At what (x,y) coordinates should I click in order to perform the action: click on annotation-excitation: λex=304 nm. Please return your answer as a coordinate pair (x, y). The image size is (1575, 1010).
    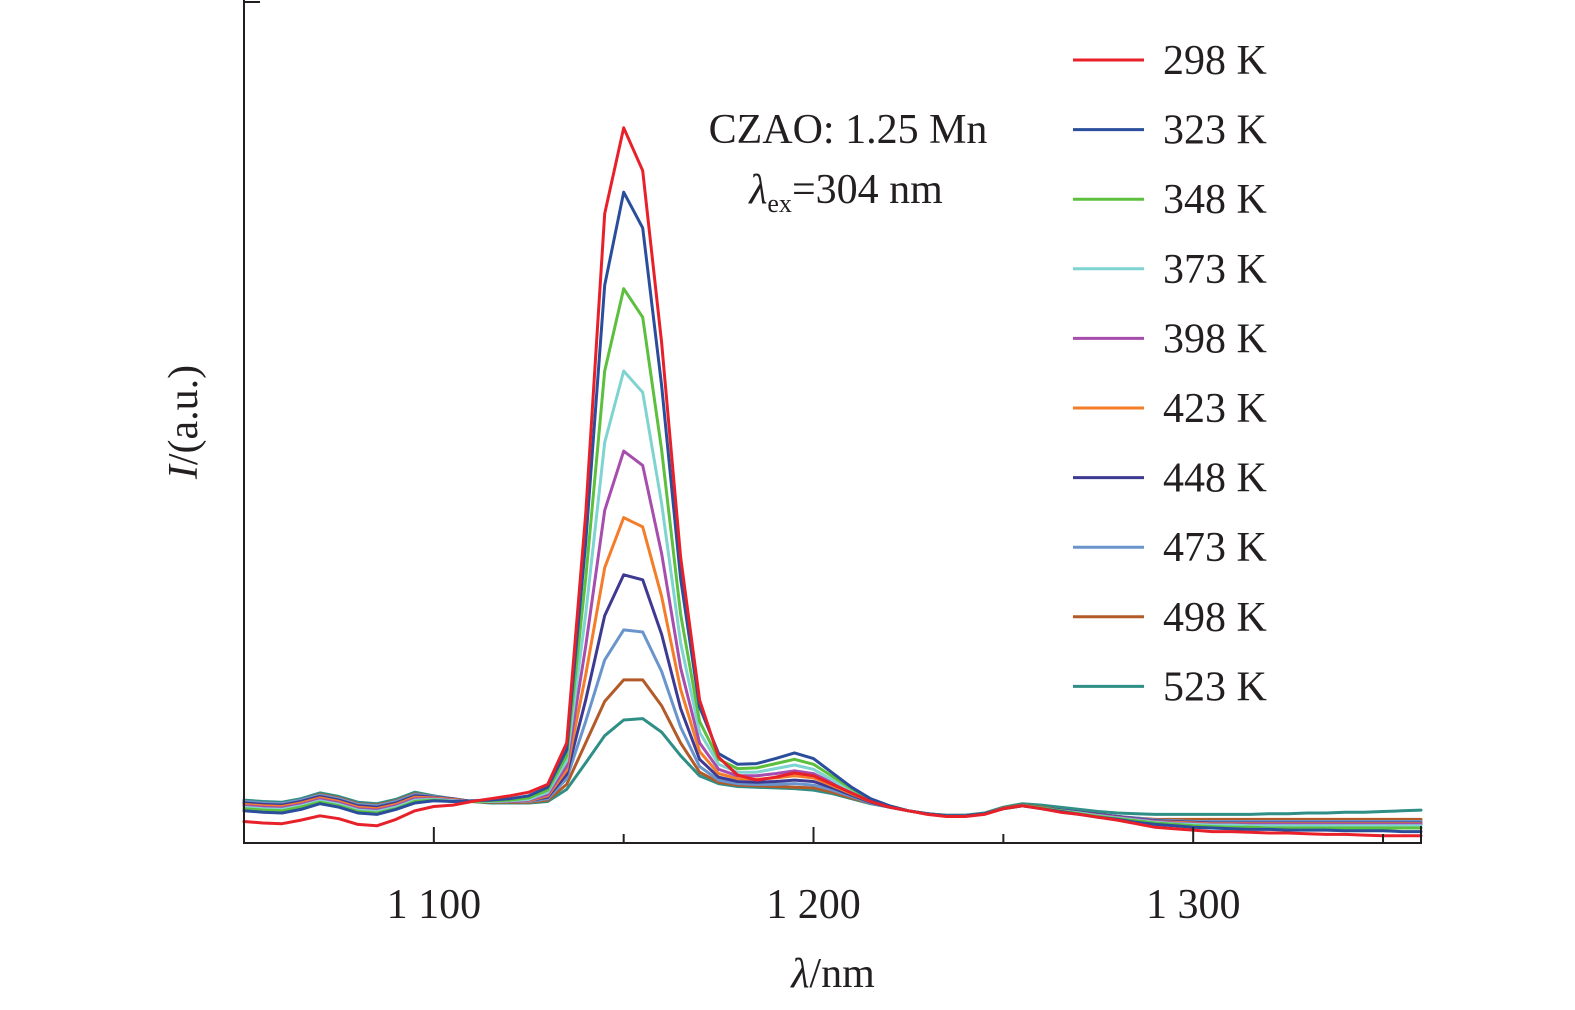
    Looking at the image, I should click on (845, 192).